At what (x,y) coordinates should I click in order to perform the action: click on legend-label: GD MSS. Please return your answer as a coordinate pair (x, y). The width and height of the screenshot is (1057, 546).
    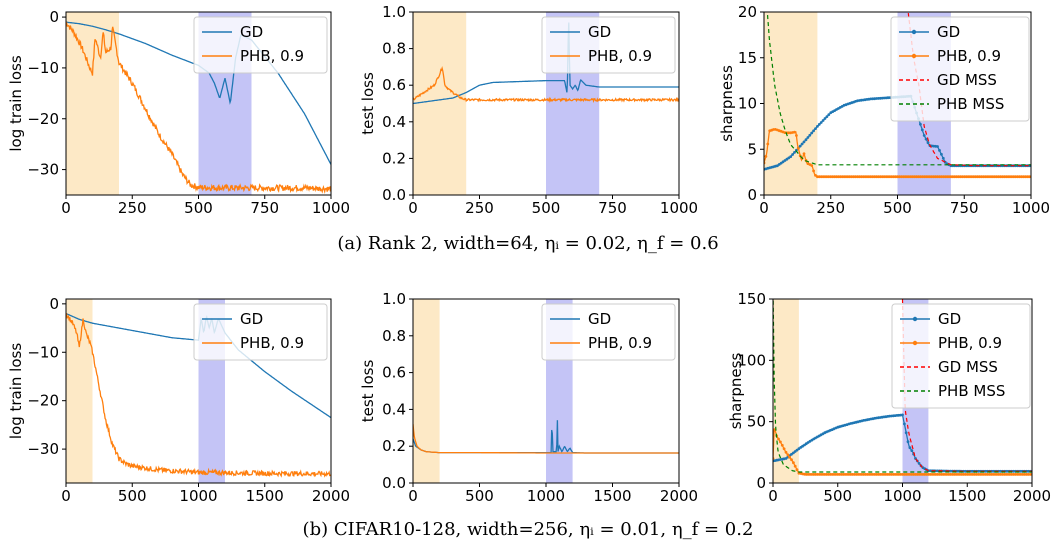
    Looking at the image, I should click on (967, 80).